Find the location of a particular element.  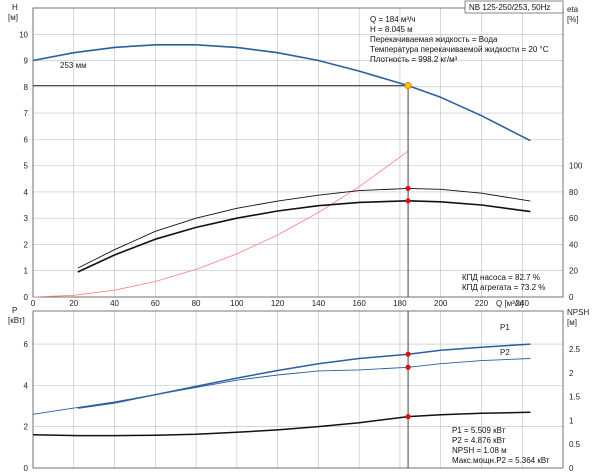

series-label-p2: P2 is located at coordinates (505, 352).